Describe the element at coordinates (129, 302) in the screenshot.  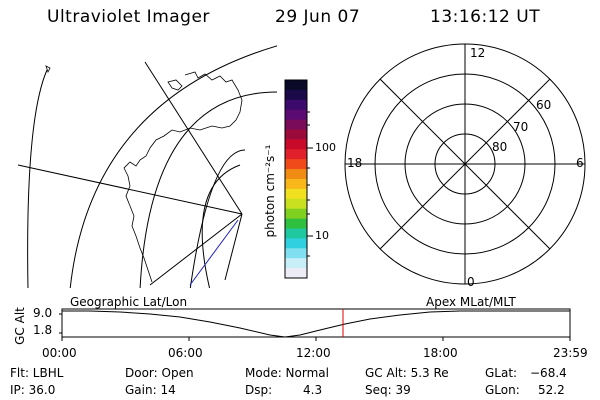
I see `timeline-left-label: Geographic Lat/Lon` at that location.